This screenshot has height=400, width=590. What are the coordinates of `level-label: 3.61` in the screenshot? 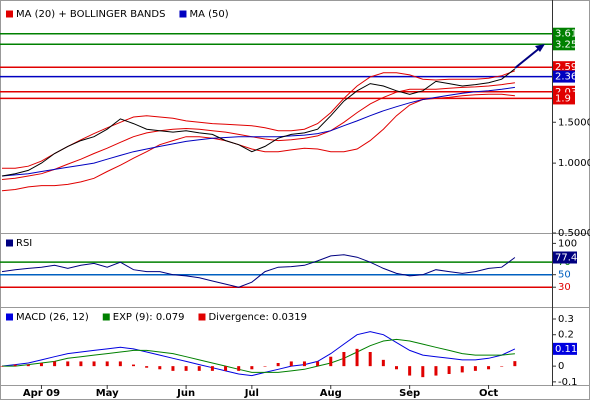 It's located at (566, 34).